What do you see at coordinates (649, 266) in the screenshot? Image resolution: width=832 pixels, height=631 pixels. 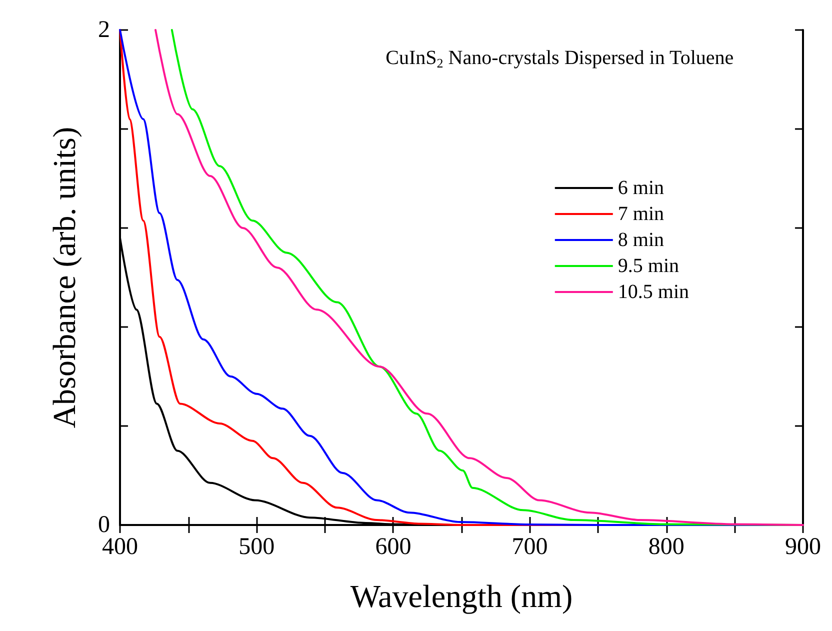 I see `legend-label: 9.5 min` at bounding box center [649, 266].